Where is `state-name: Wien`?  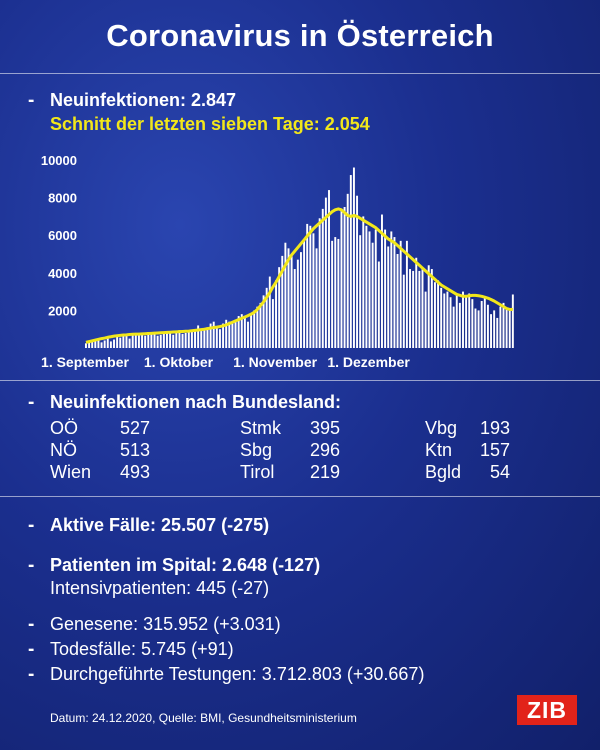 state-name: Wien is located at coordinates (71, 472).